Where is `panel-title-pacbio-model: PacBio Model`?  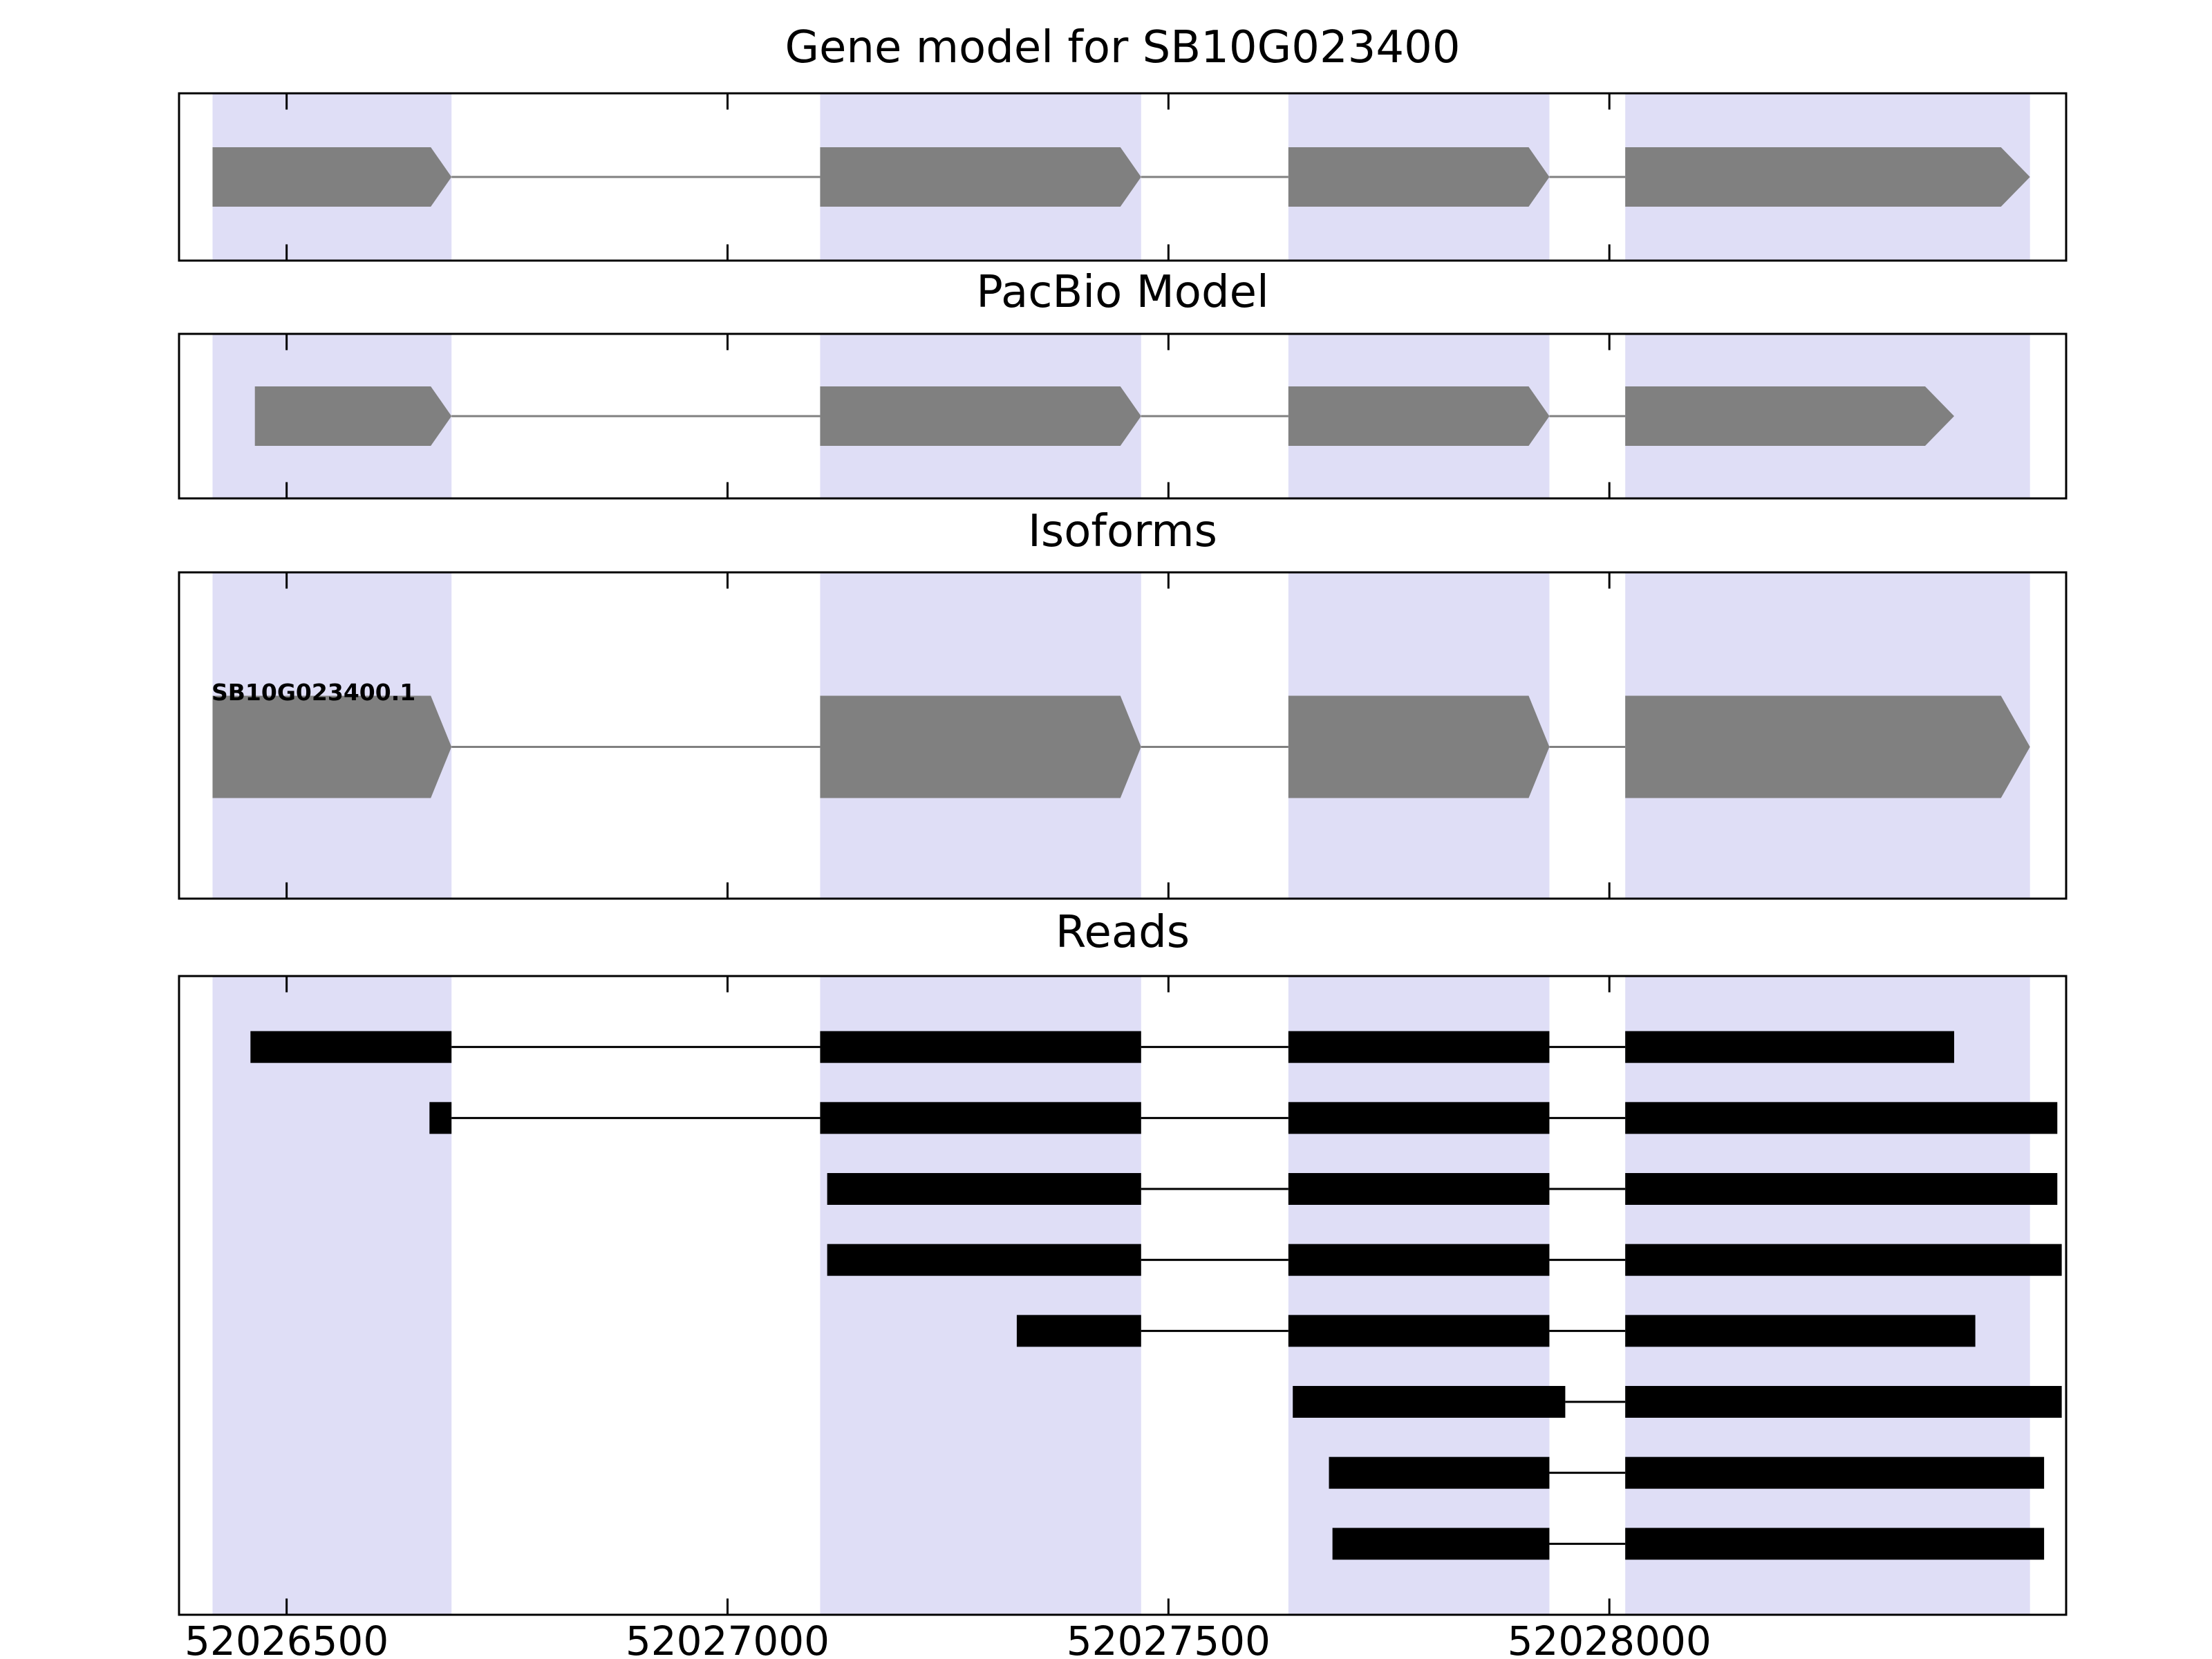
panel-title-pacbio-model: PacBio Model is located at coordinates (1122, 292).